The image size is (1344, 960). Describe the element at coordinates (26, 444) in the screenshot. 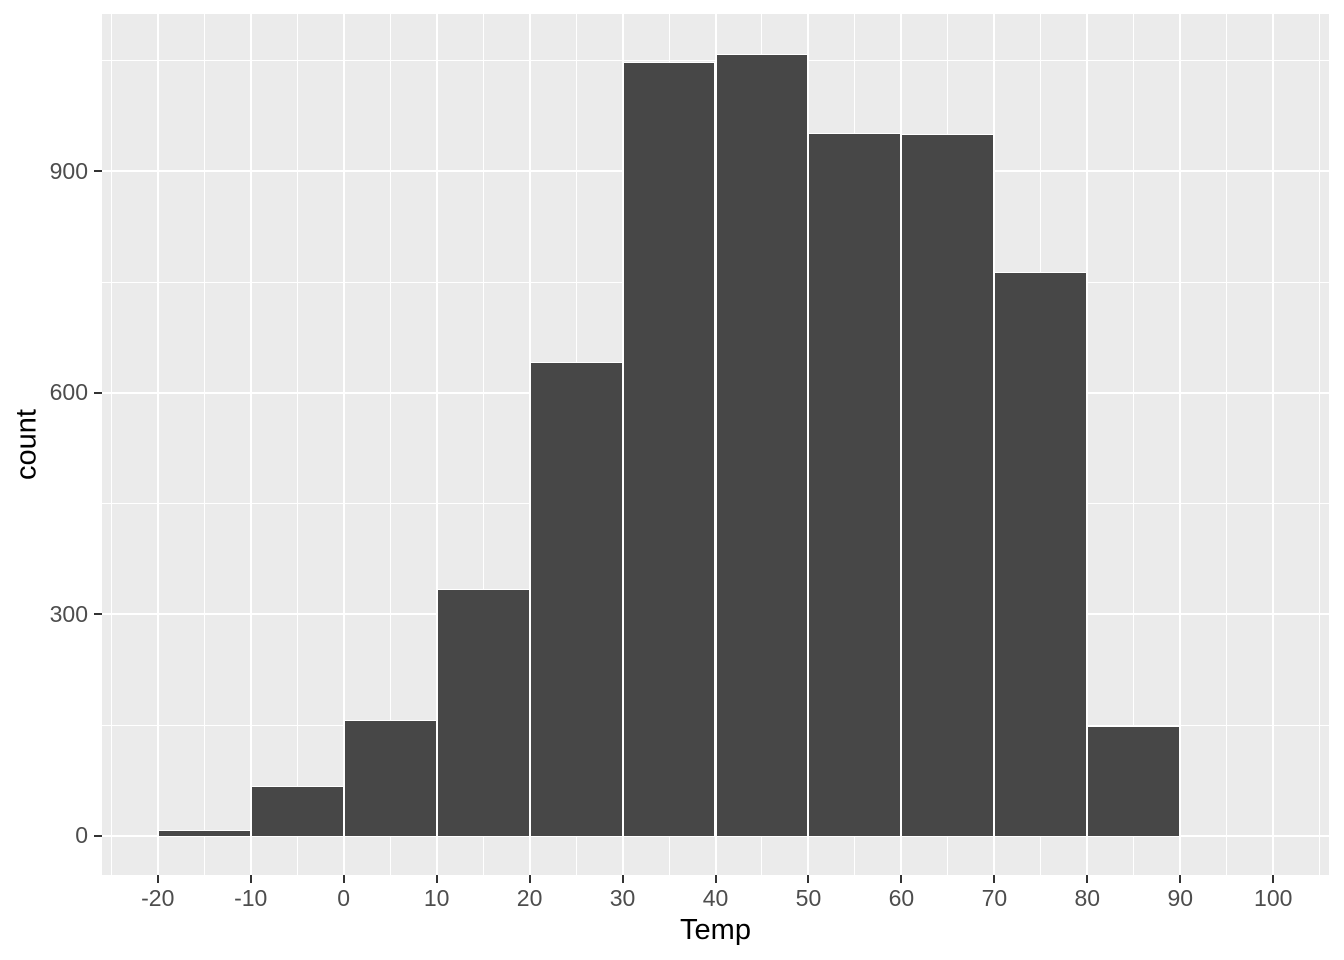

I see `y-axis-title: count` at that location.